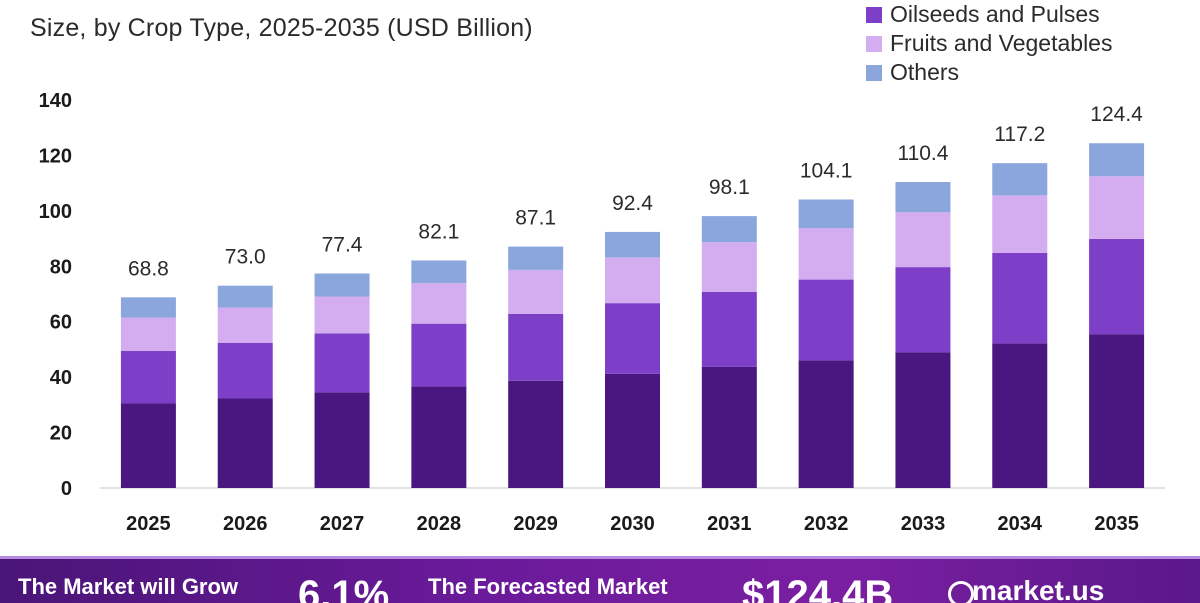 The height and width of the screenshot is (603, 1200). What do you see at coordinates (438, 231) in the screenshot?
I see `bar-total-label: 82.1` at bounding box center [438, 231].